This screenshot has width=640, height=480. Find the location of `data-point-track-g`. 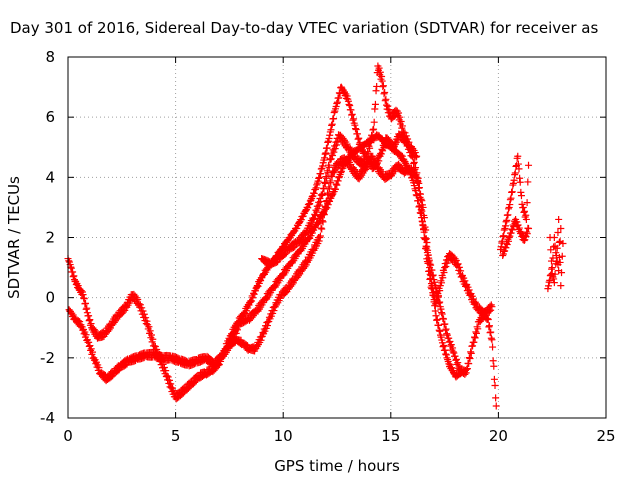

data-point-track-g is located at coordinates (552, 269).